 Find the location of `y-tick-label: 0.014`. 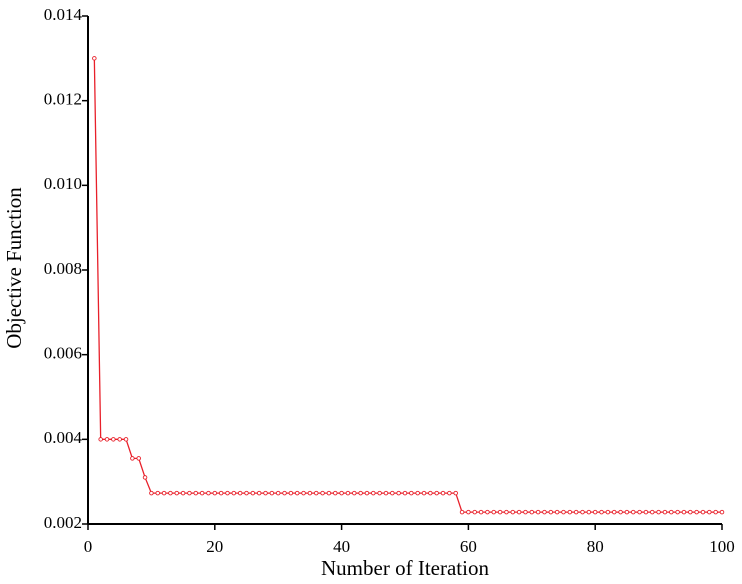

y-tick-label: 0.014 is located at coordinates (63, 14).